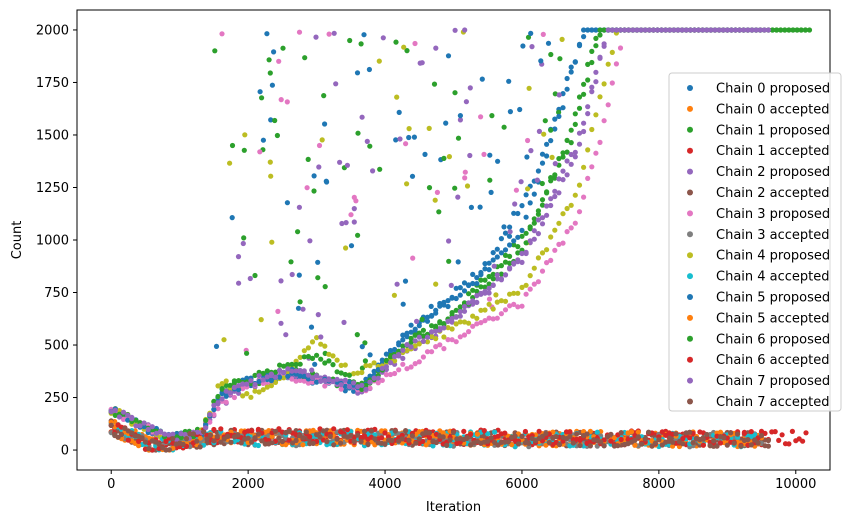 This screenshot has height=525, width=859. What do you see at coordinates (658, 484) in the screenshot?
I see `x-tick-label: 8000` at bounding box center [658, 484].